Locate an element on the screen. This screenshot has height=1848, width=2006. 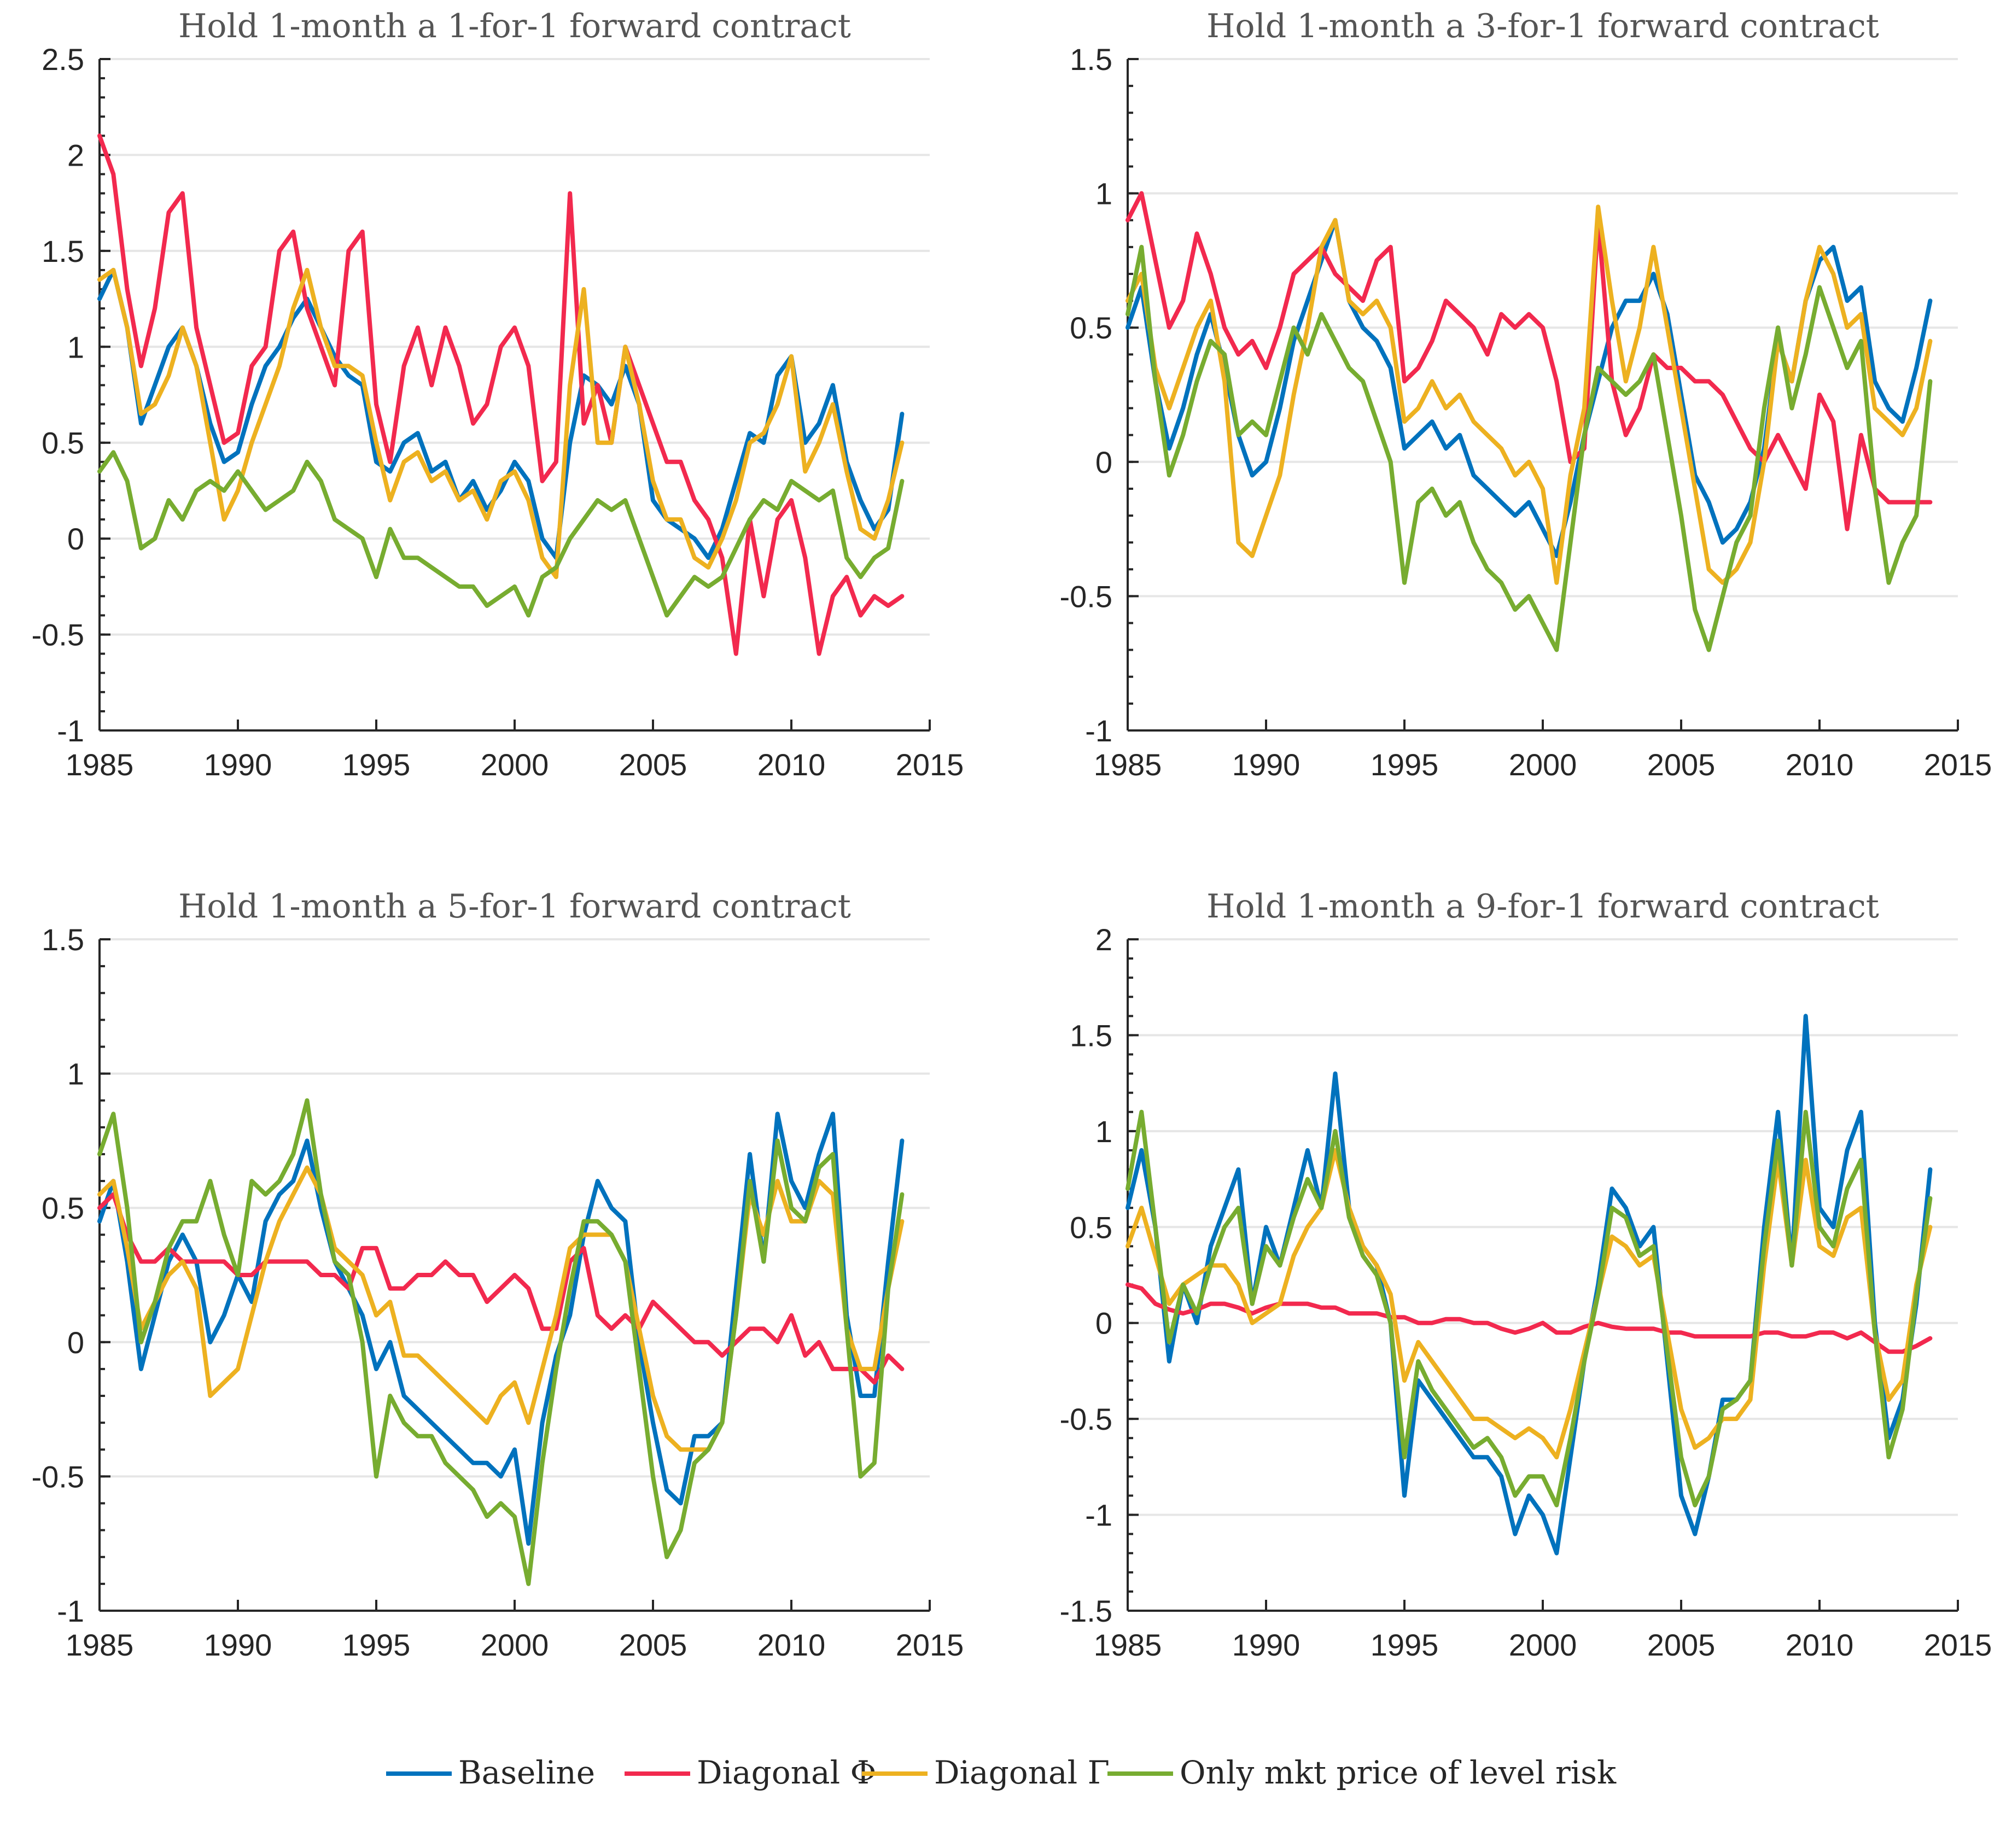
legend-item: Only mkt price of level risk is located at coordinates (1362, 1773).